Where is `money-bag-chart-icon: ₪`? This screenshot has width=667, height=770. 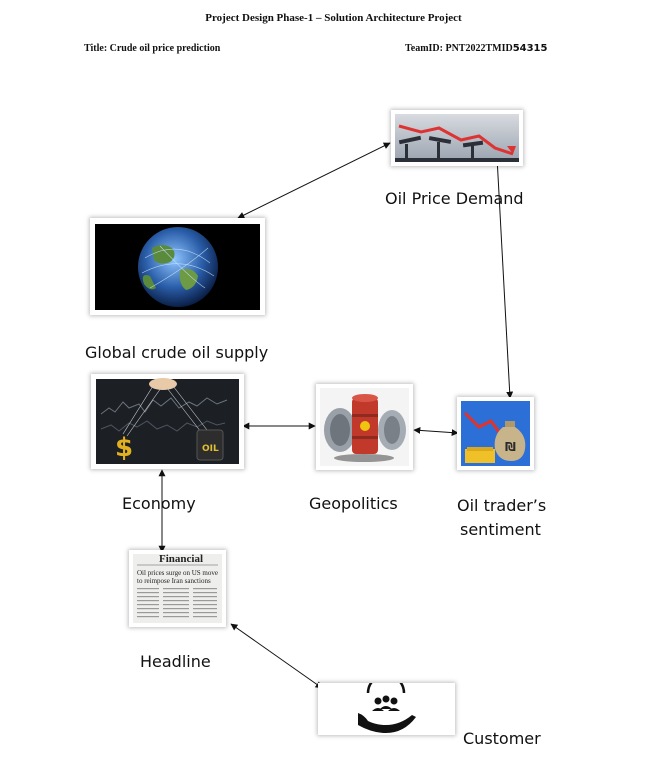 money-bag-chart-icon: ₪ is located at coordinates (495, 433).